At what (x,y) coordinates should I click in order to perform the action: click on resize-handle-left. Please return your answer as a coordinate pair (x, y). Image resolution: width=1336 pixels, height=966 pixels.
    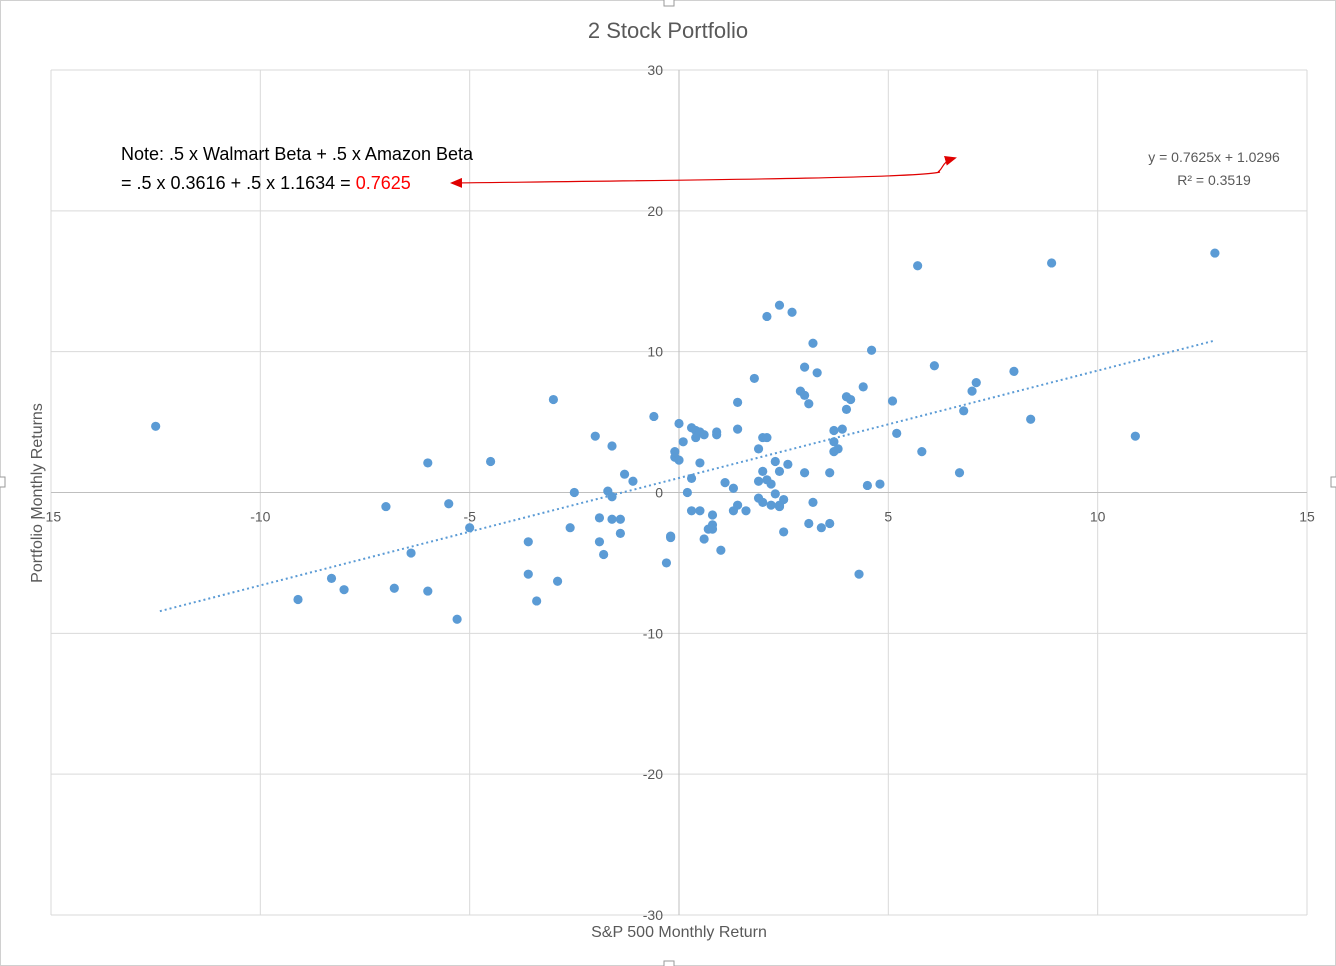
    Looking at the image, I should click on (3, 482).